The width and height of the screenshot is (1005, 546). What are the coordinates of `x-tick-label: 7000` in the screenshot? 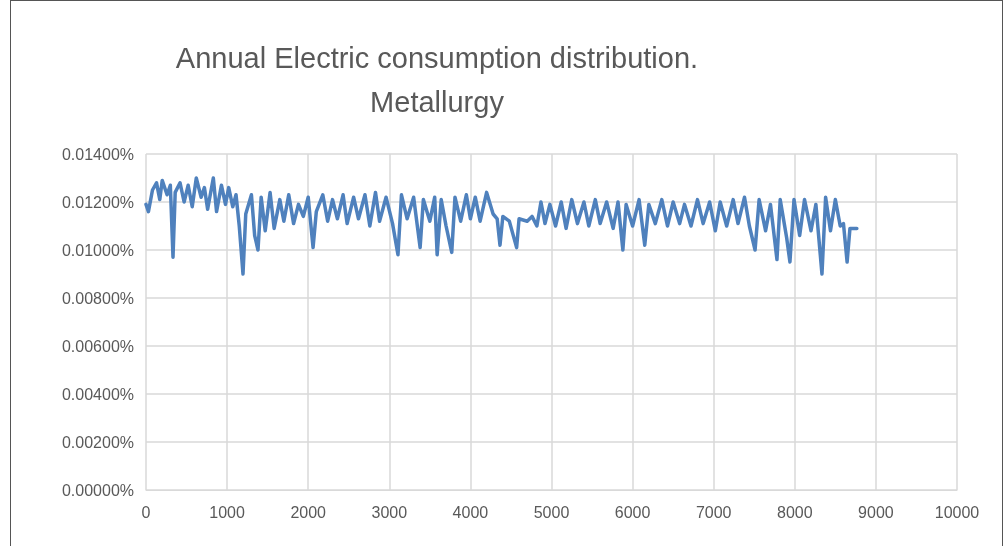 It's located at (713, 512).